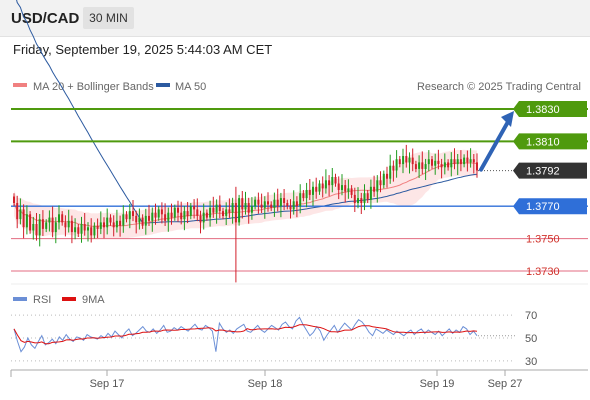  What do you see at coordinates (543, 272) in the screenshot?
I see `level-label-1.3730: 1.3730` at bounding box center [543, 272].